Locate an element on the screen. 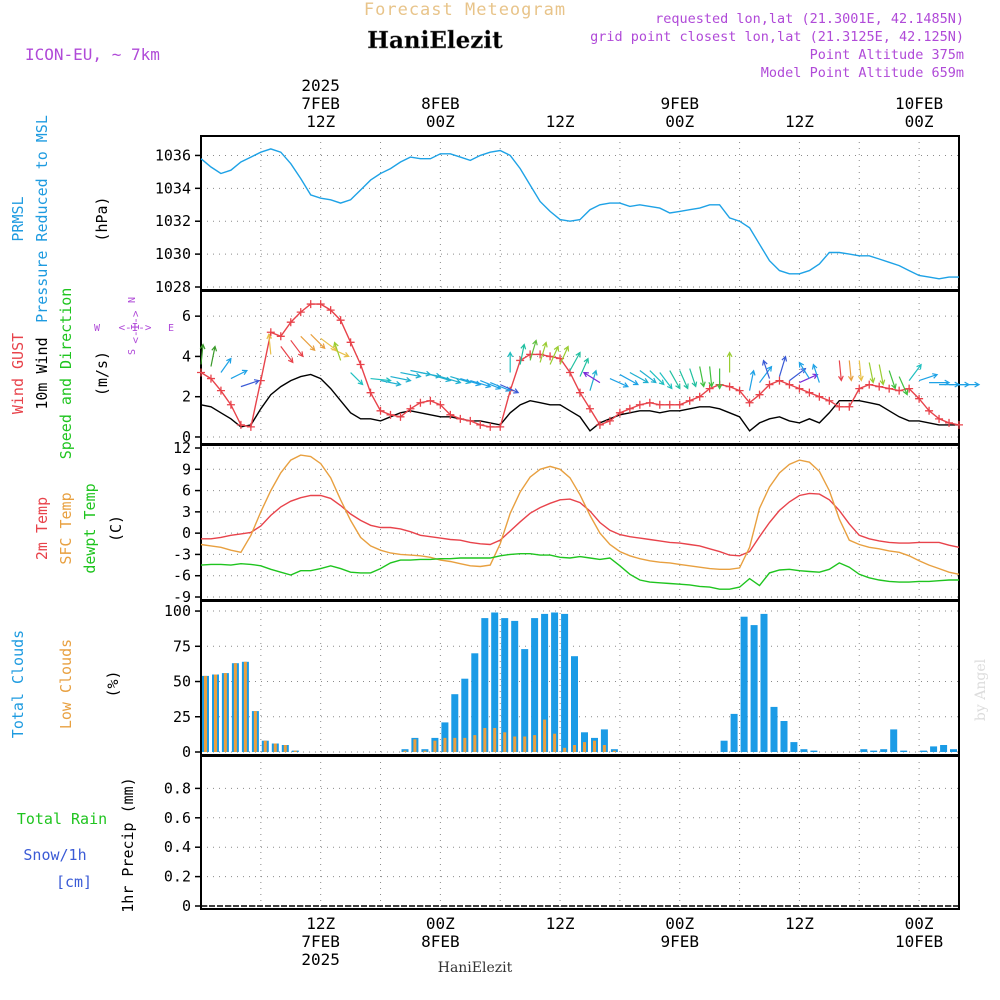 This screenshot has height=1000, width=1000. axis-label: dewpt Temp is located at coordinates (90, 528).